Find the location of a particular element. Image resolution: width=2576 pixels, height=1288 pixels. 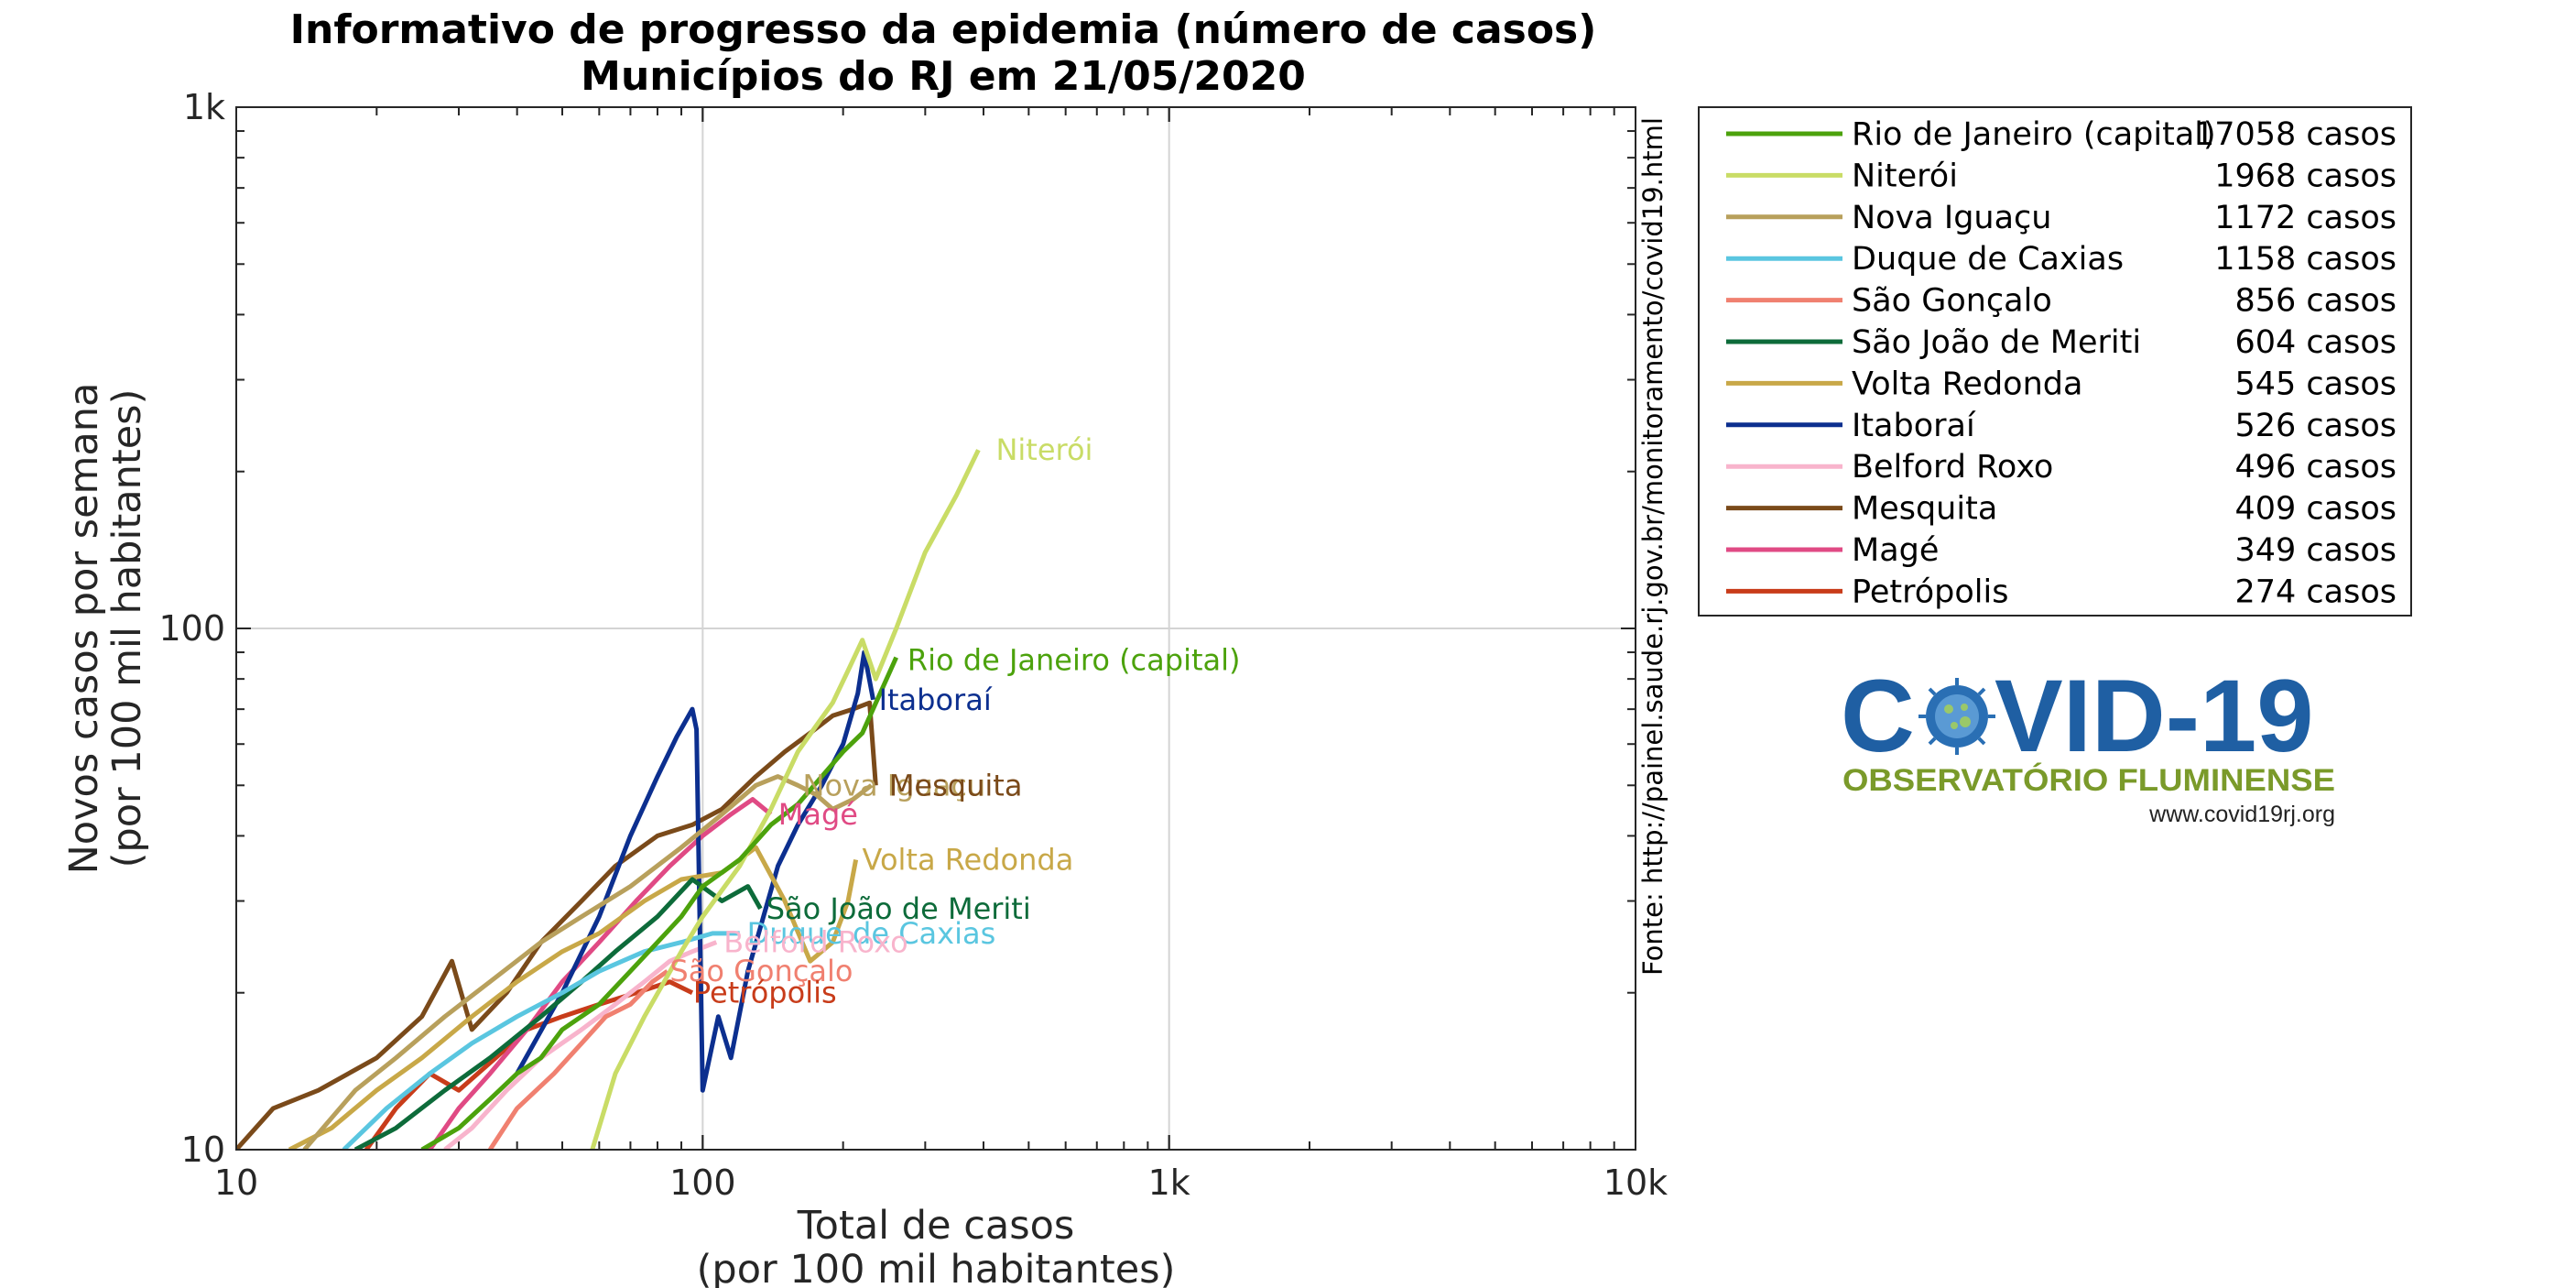

series-end-label: Belford Roxo is located at coordinates (815, 943).